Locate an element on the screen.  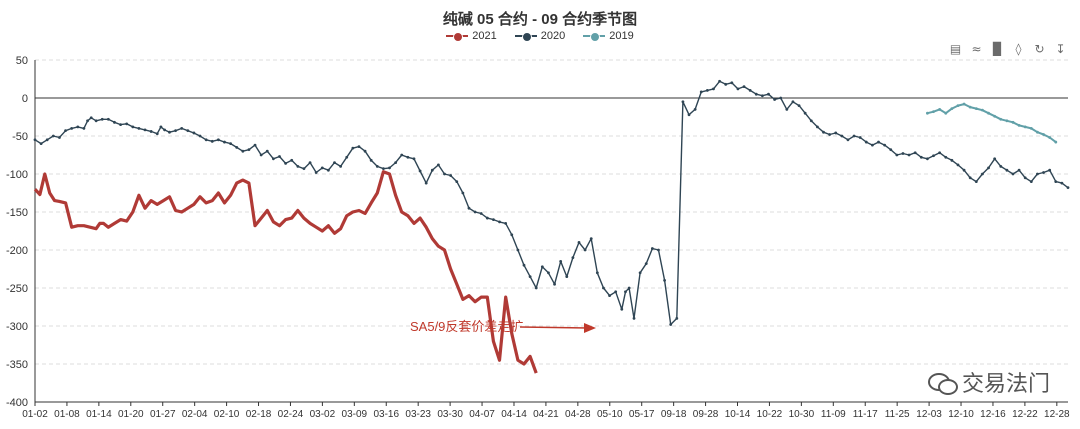
x-tick-label: 11-25 is located at coordinates (897, 414).